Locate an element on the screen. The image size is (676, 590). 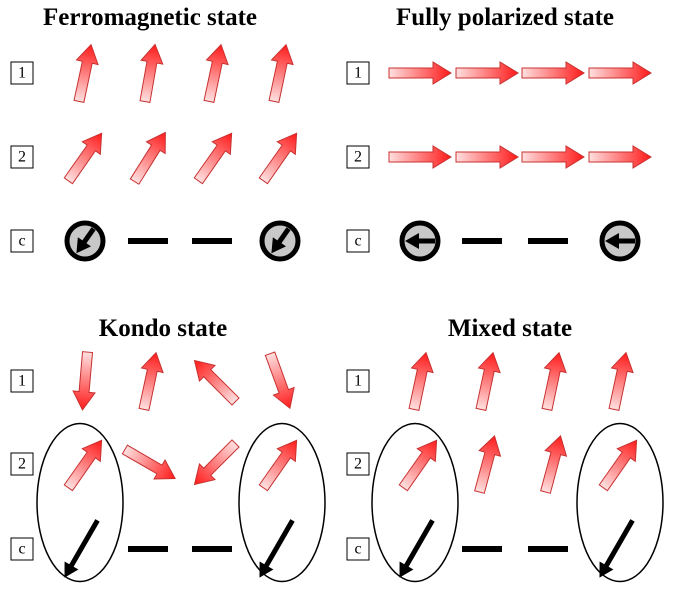
panel-title: Mixed state is located at coordinates (510, 328).